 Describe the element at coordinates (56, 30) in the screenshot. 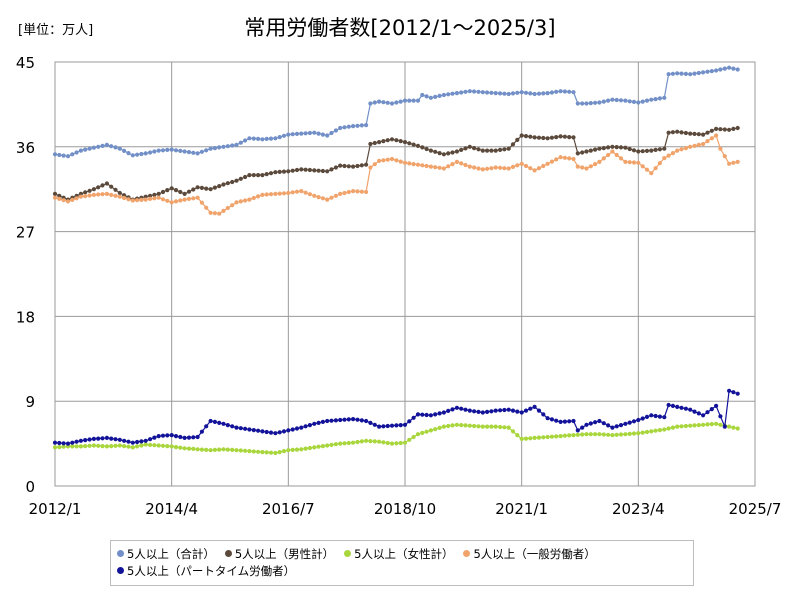

I see `unit-label: [単位：万人]` at that location.